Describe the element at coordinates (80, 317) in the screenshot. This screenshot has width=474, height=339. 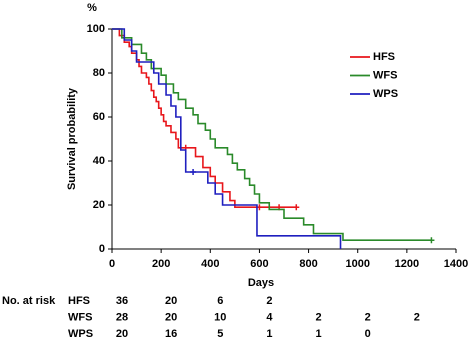
I see `risk-row-label: WFS` at that location.